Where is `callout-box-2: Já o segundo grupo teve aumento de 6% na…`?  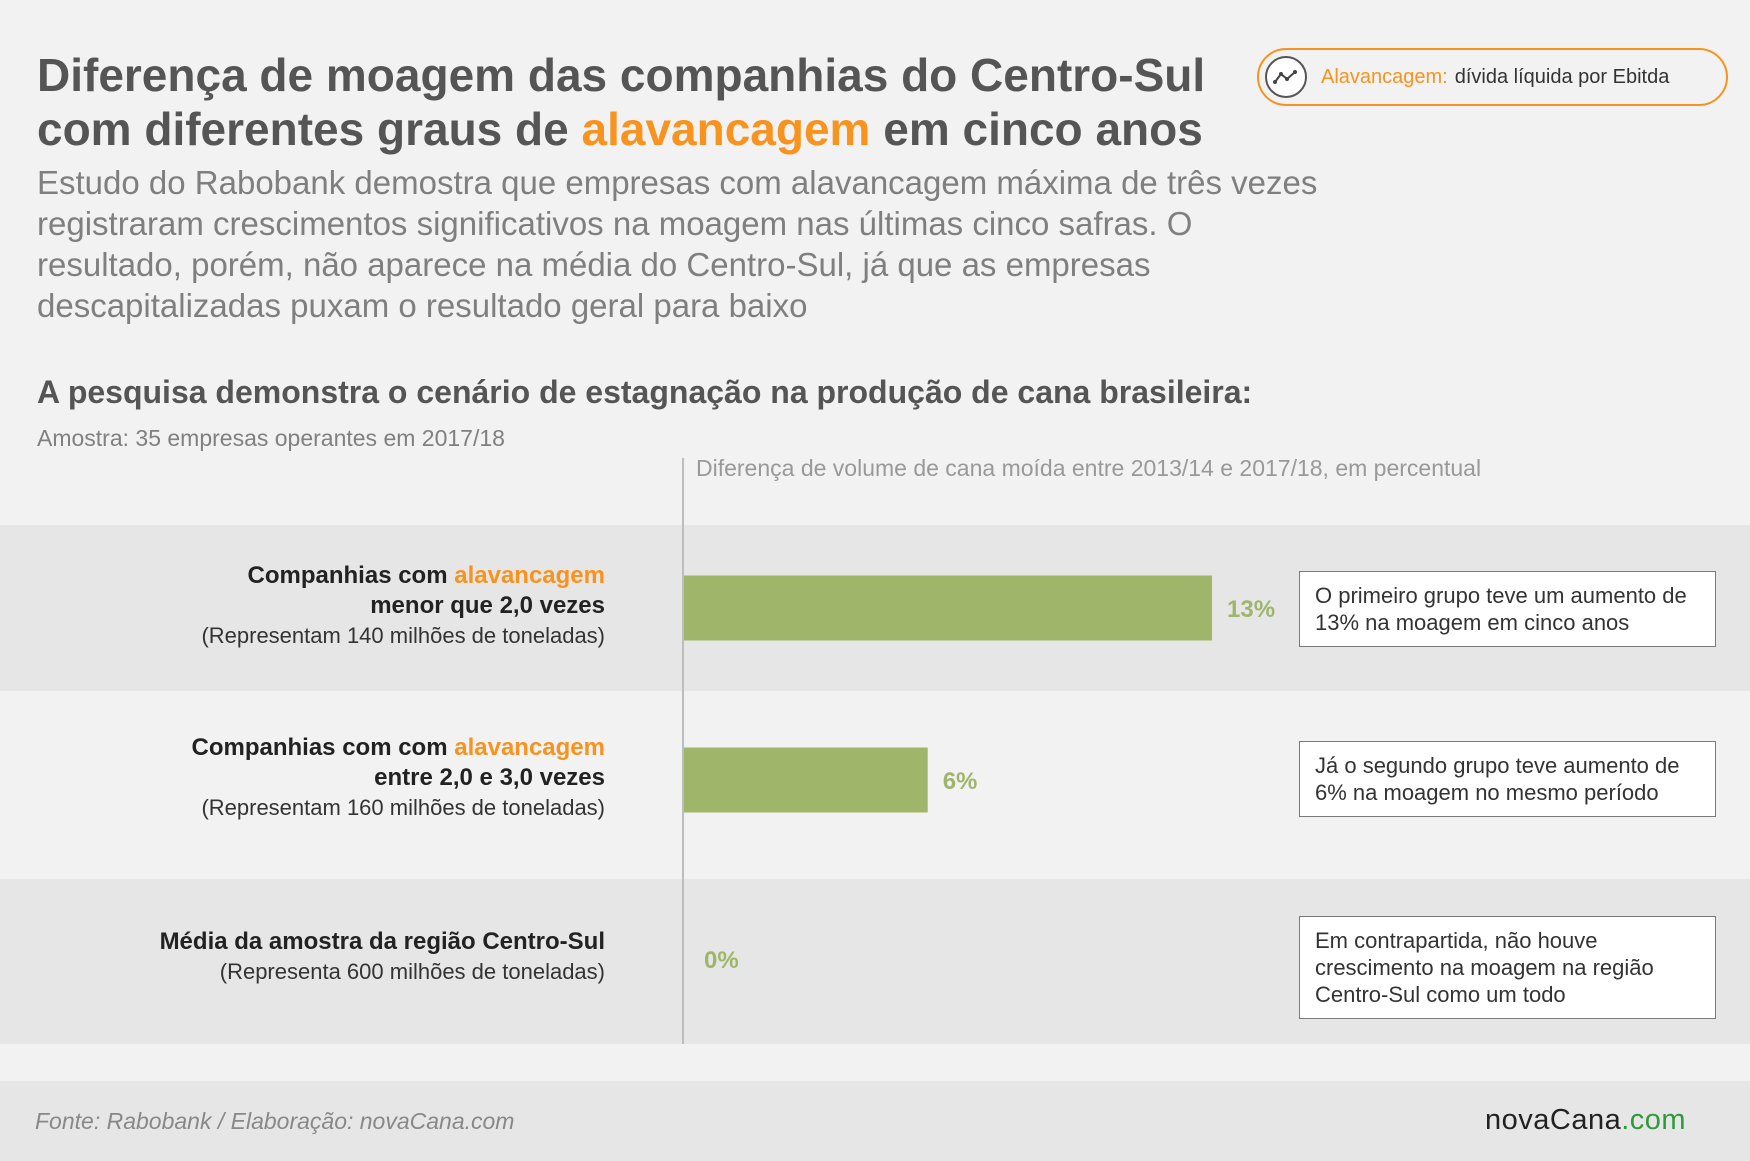 callout-box-2: Já o segundo grupo teve aumento de 6% na… is located at coordinates (1507, 779).